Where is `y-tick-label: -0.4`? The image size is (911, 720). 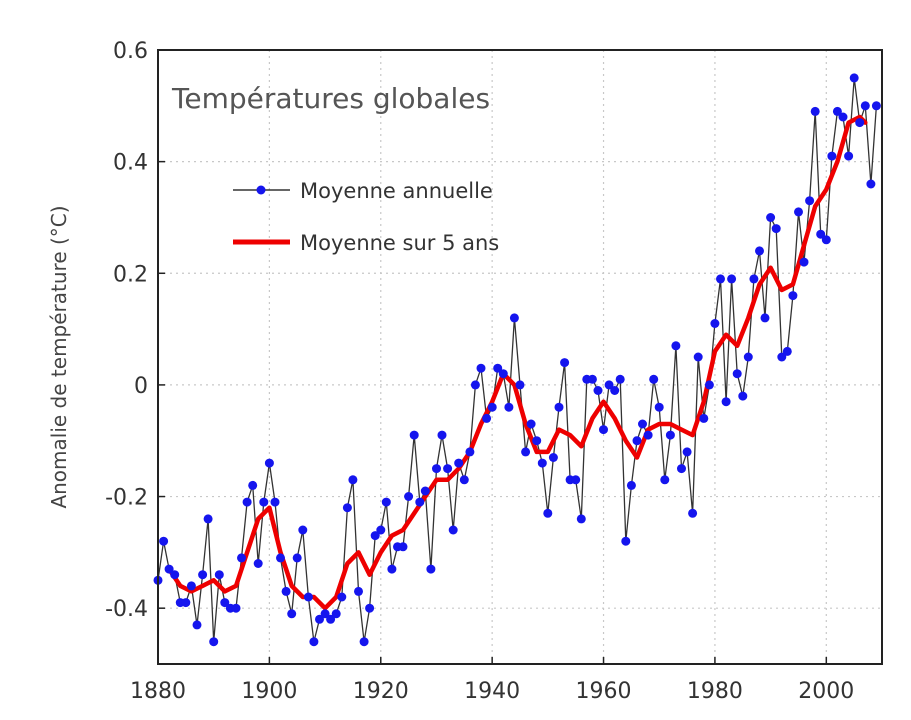
y-tick-label: -0.4 is located at coordinates (126, 609).